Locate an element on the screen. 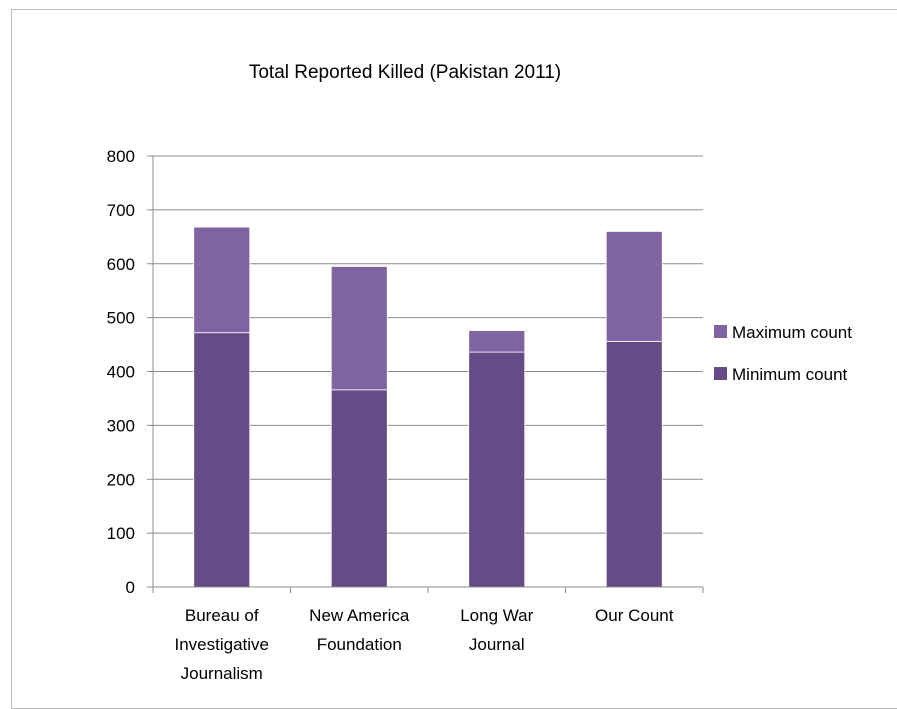  y-tick-label: 200 is located at coordinates (121, 479).